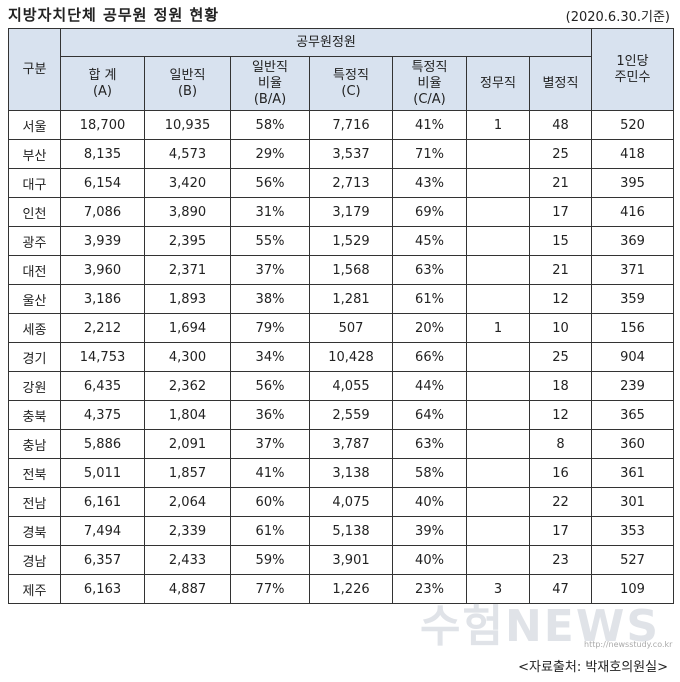  I want to click on cell-total: 7,494, so click(102, 531).